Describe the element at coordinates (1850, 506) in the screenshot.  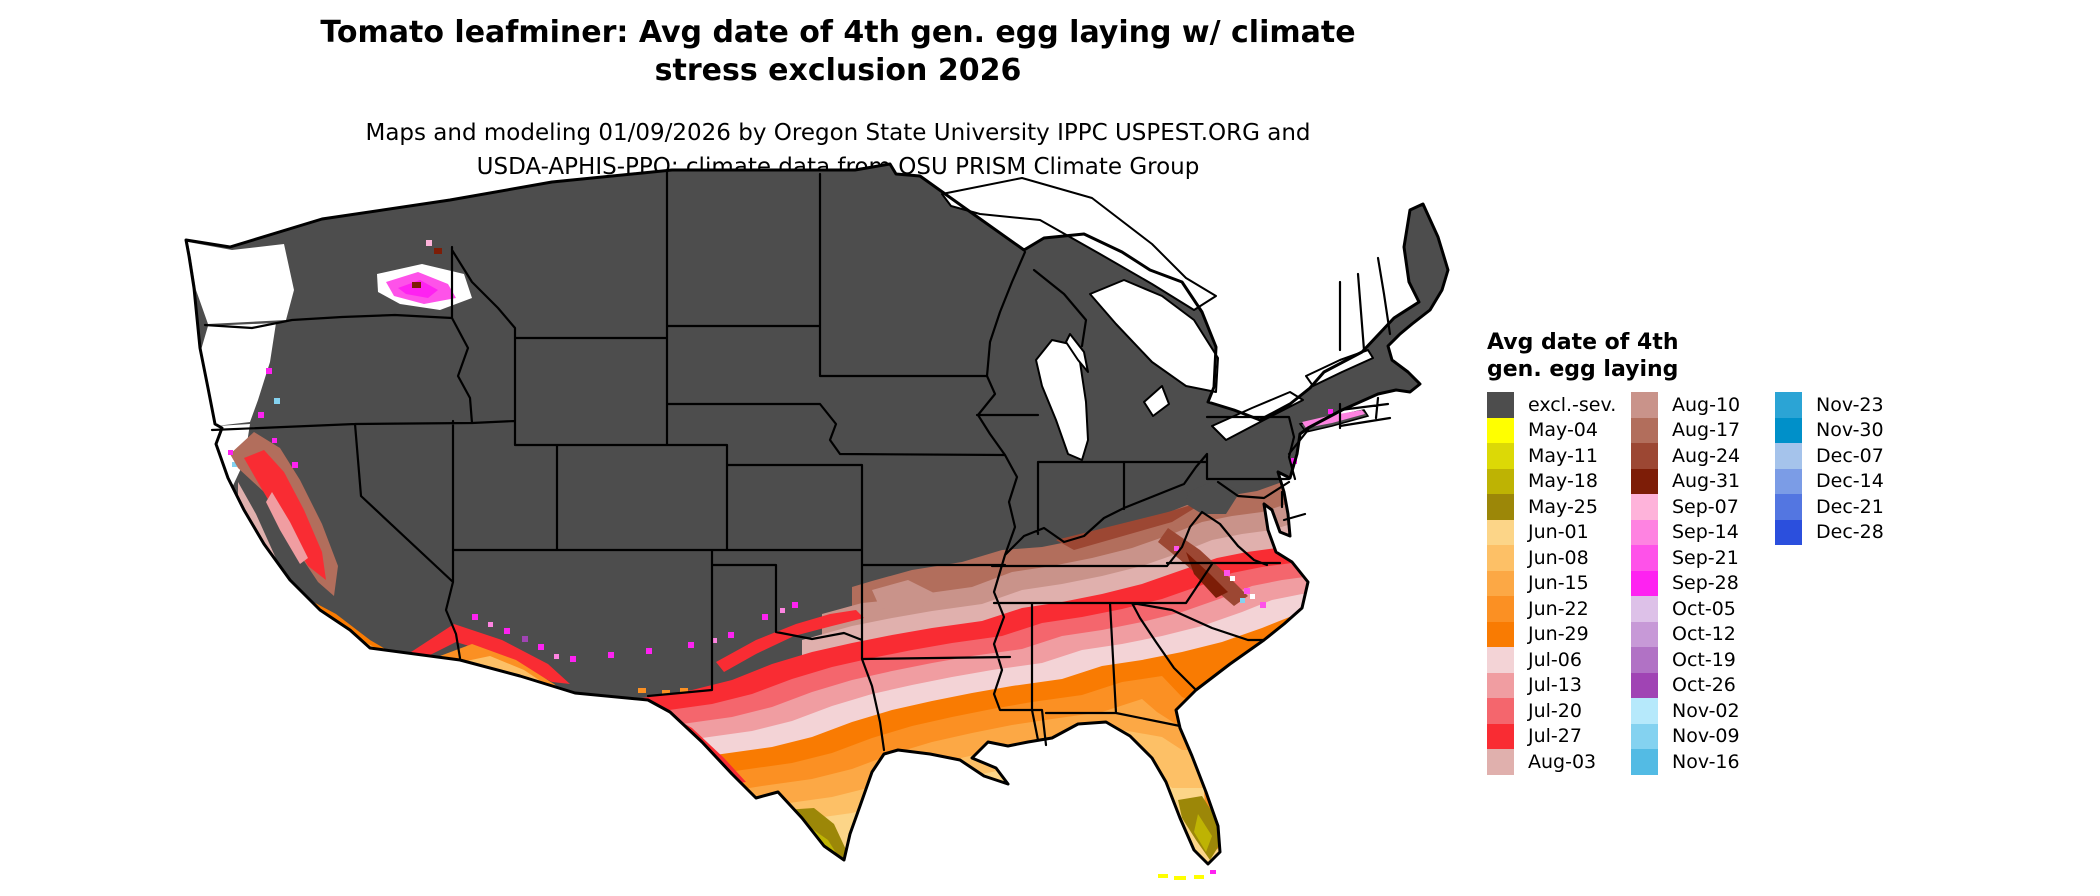
I see `legend-label: Dec-21` at that location.